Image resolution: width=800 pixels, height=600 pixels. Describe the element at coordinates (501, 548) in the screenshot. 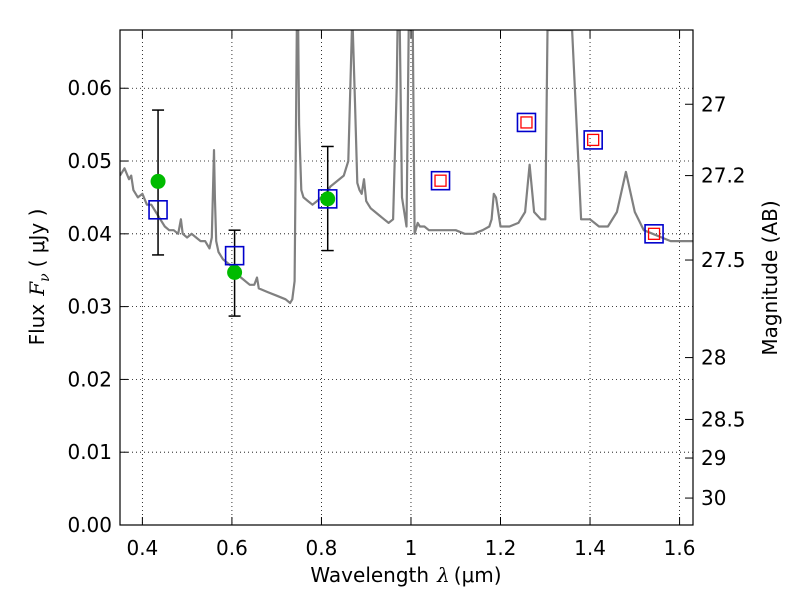

I see `x-tick-label: 1.2` at that location.